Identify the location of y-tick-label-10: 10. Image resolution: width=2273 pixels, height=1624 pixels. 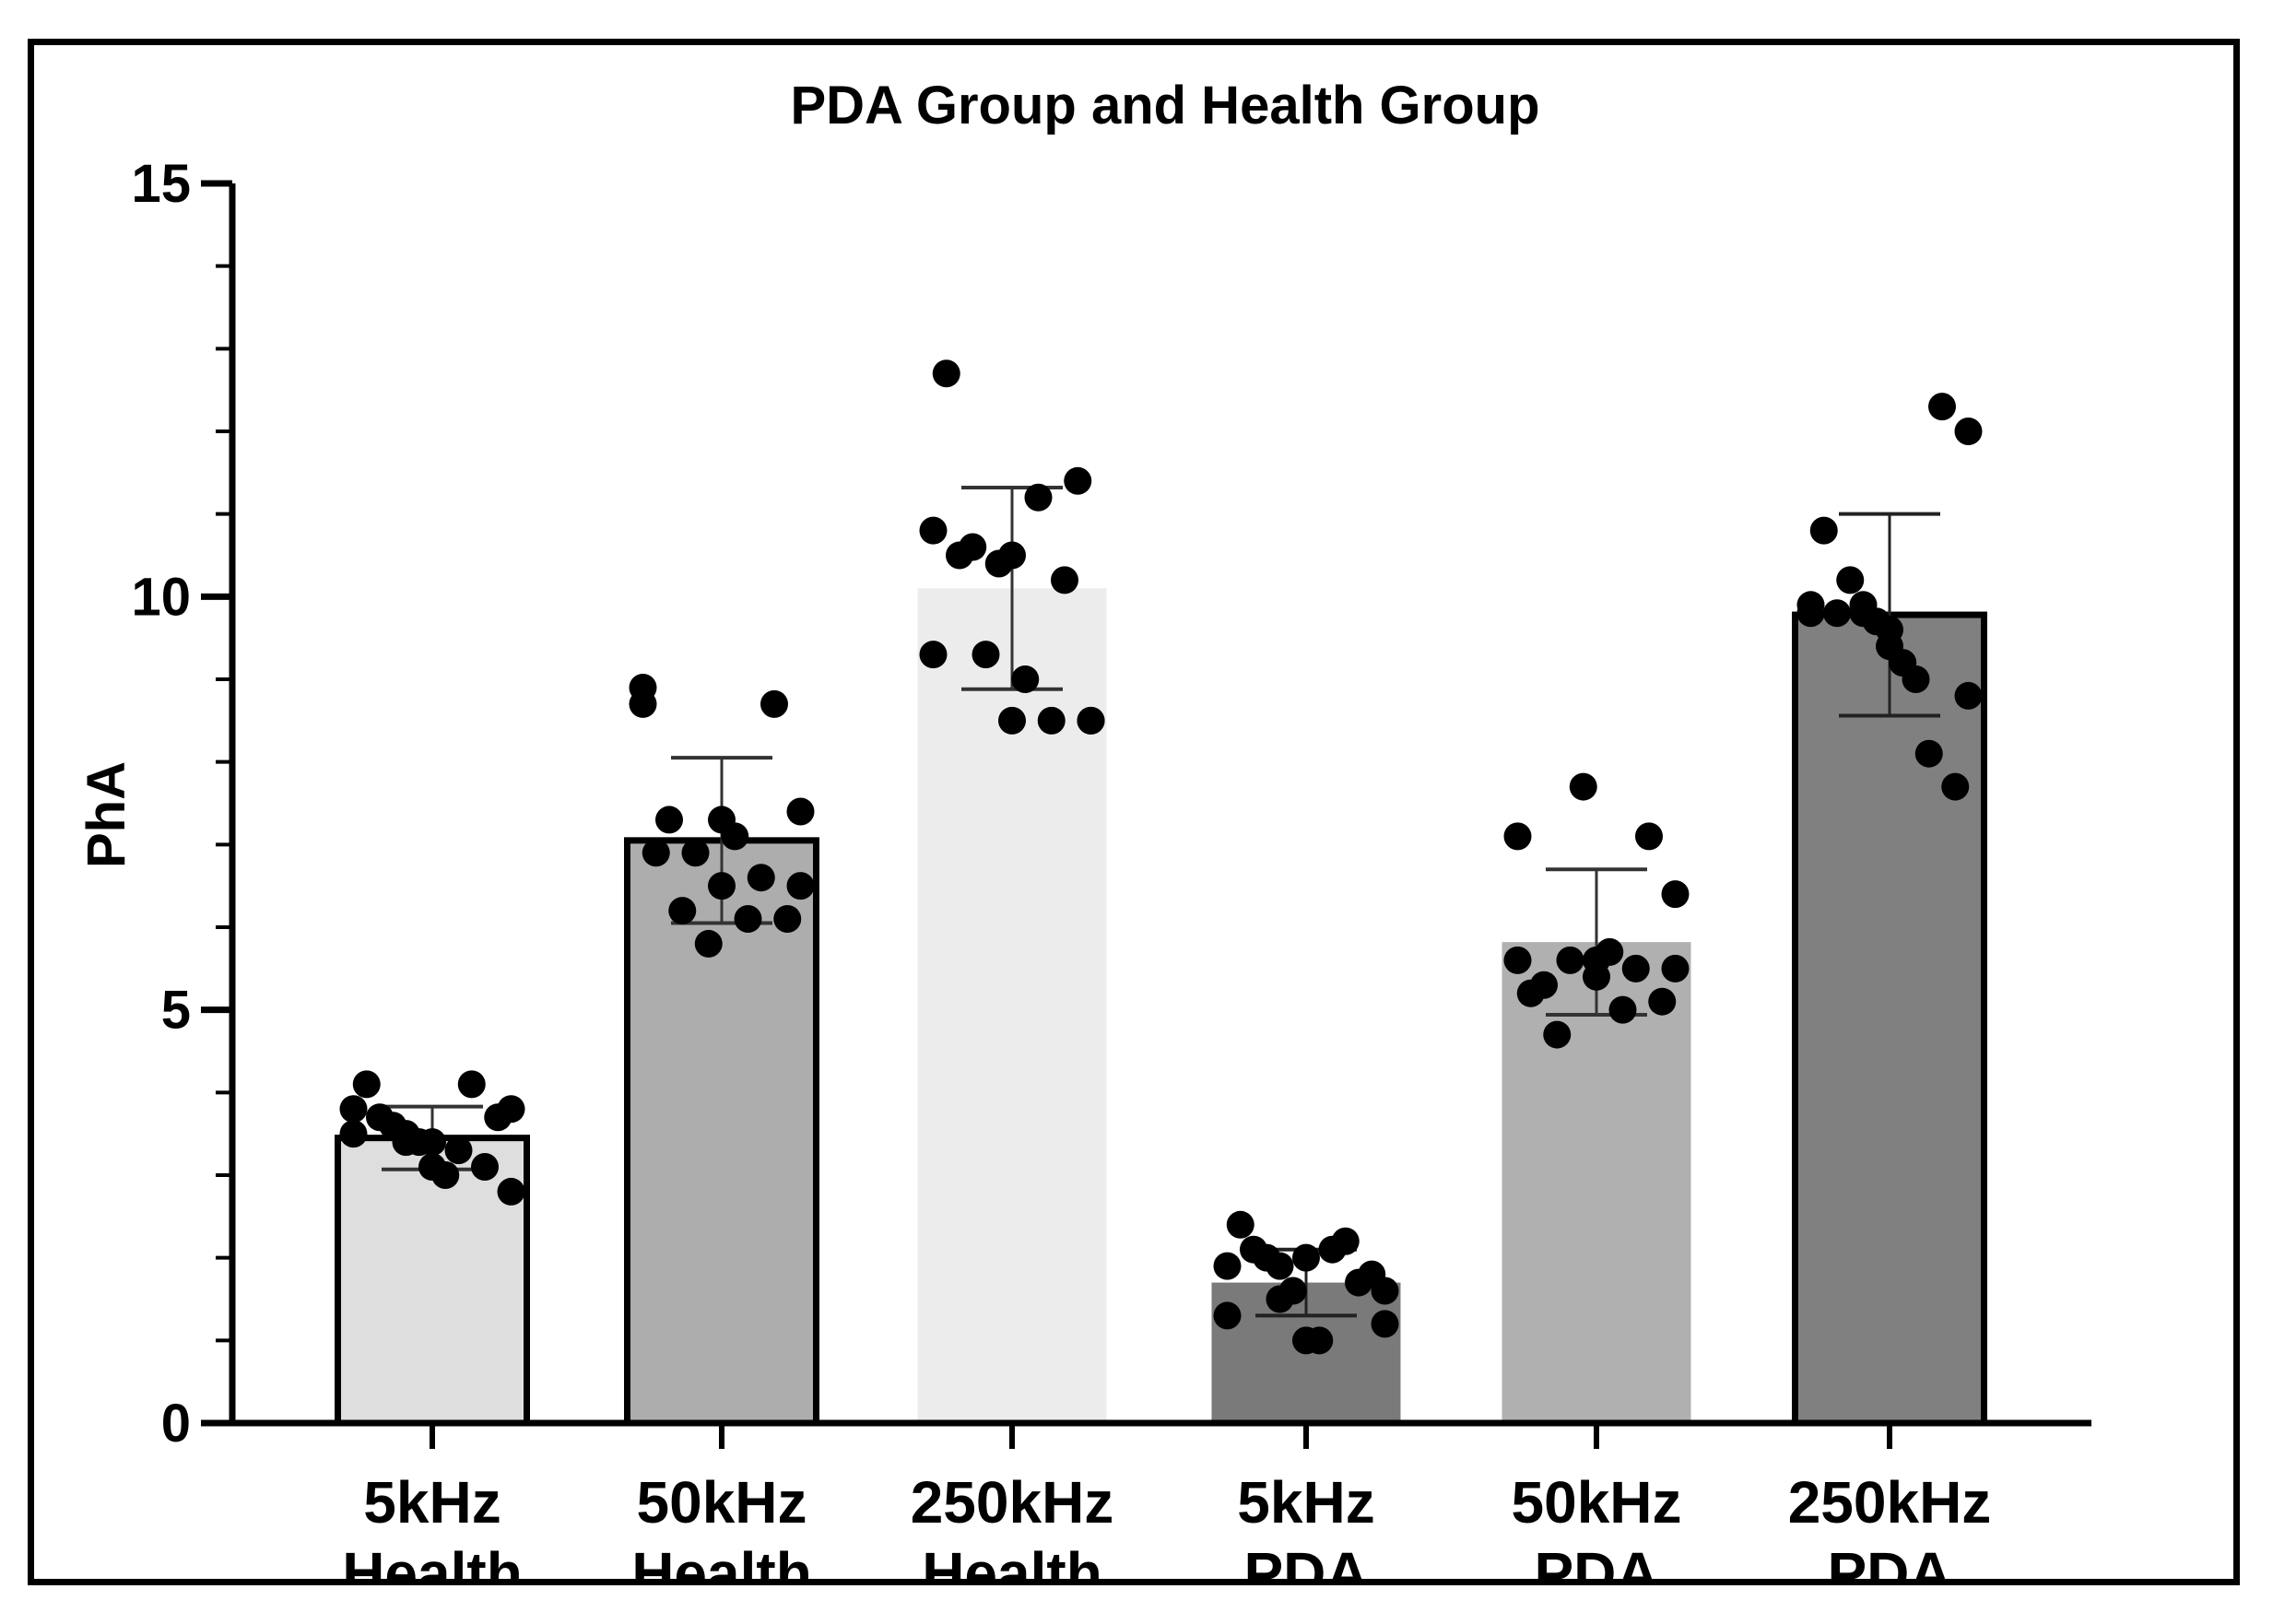
(161, 597).